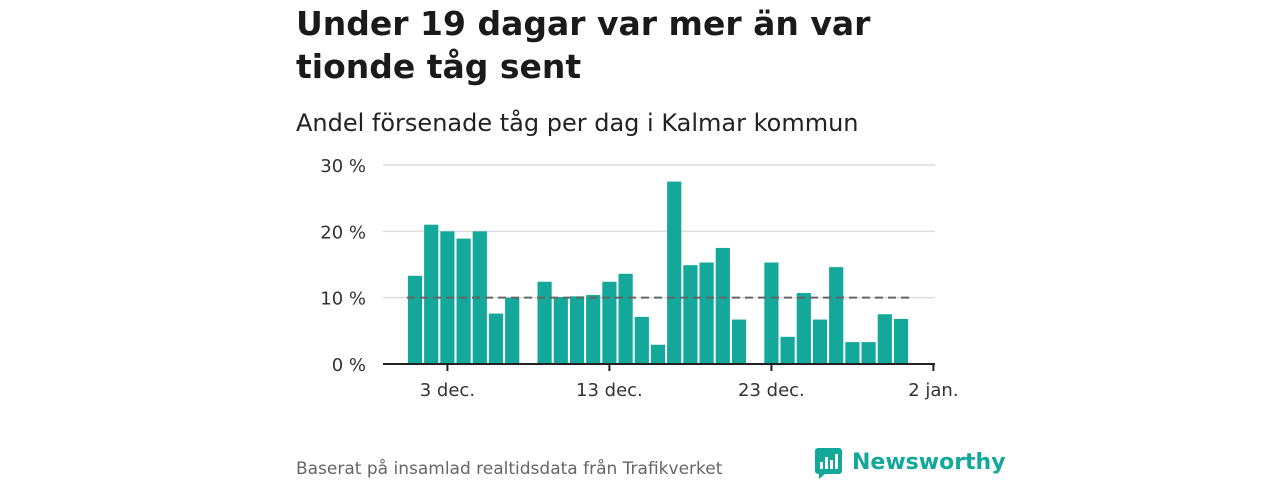 This screenshot has width=1280, height=481. Describe the element at coordinates (343, 166) in the screenshot. I see `y-tick-label: 30 %` at that location.